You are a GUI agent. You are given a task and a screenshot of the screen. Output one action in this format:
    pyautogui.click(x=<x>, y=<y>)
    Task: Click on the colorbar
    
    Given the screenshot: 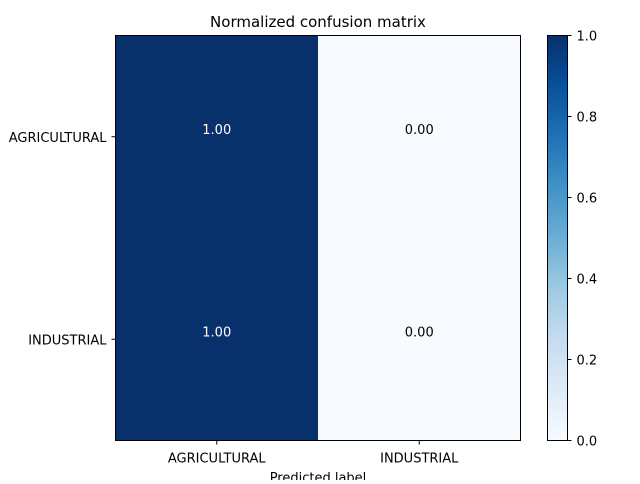 What is the action you would take?
    pyautogui.click(x=557, y=238)
    